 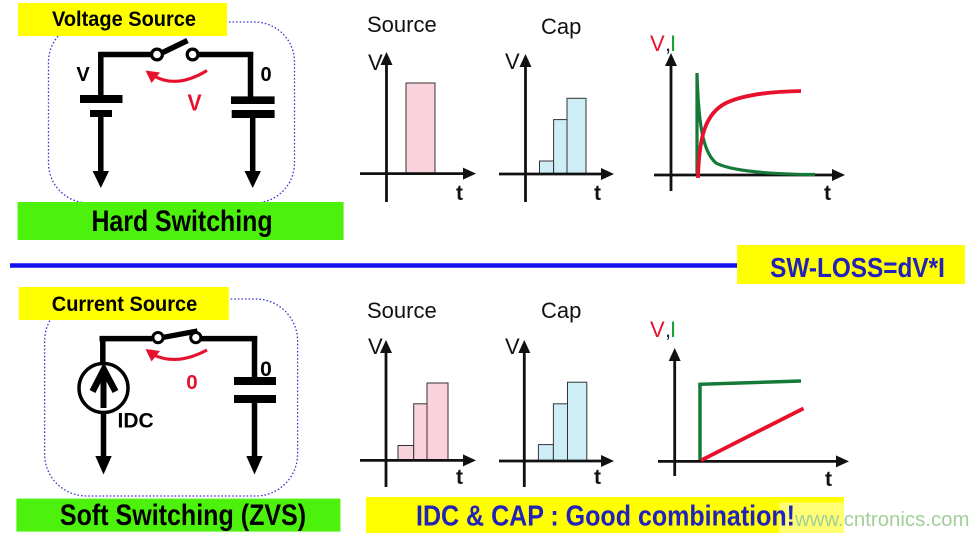 I want to click on svg-text: IDC & CAP : Good combination!, so click(x=605, y=515).